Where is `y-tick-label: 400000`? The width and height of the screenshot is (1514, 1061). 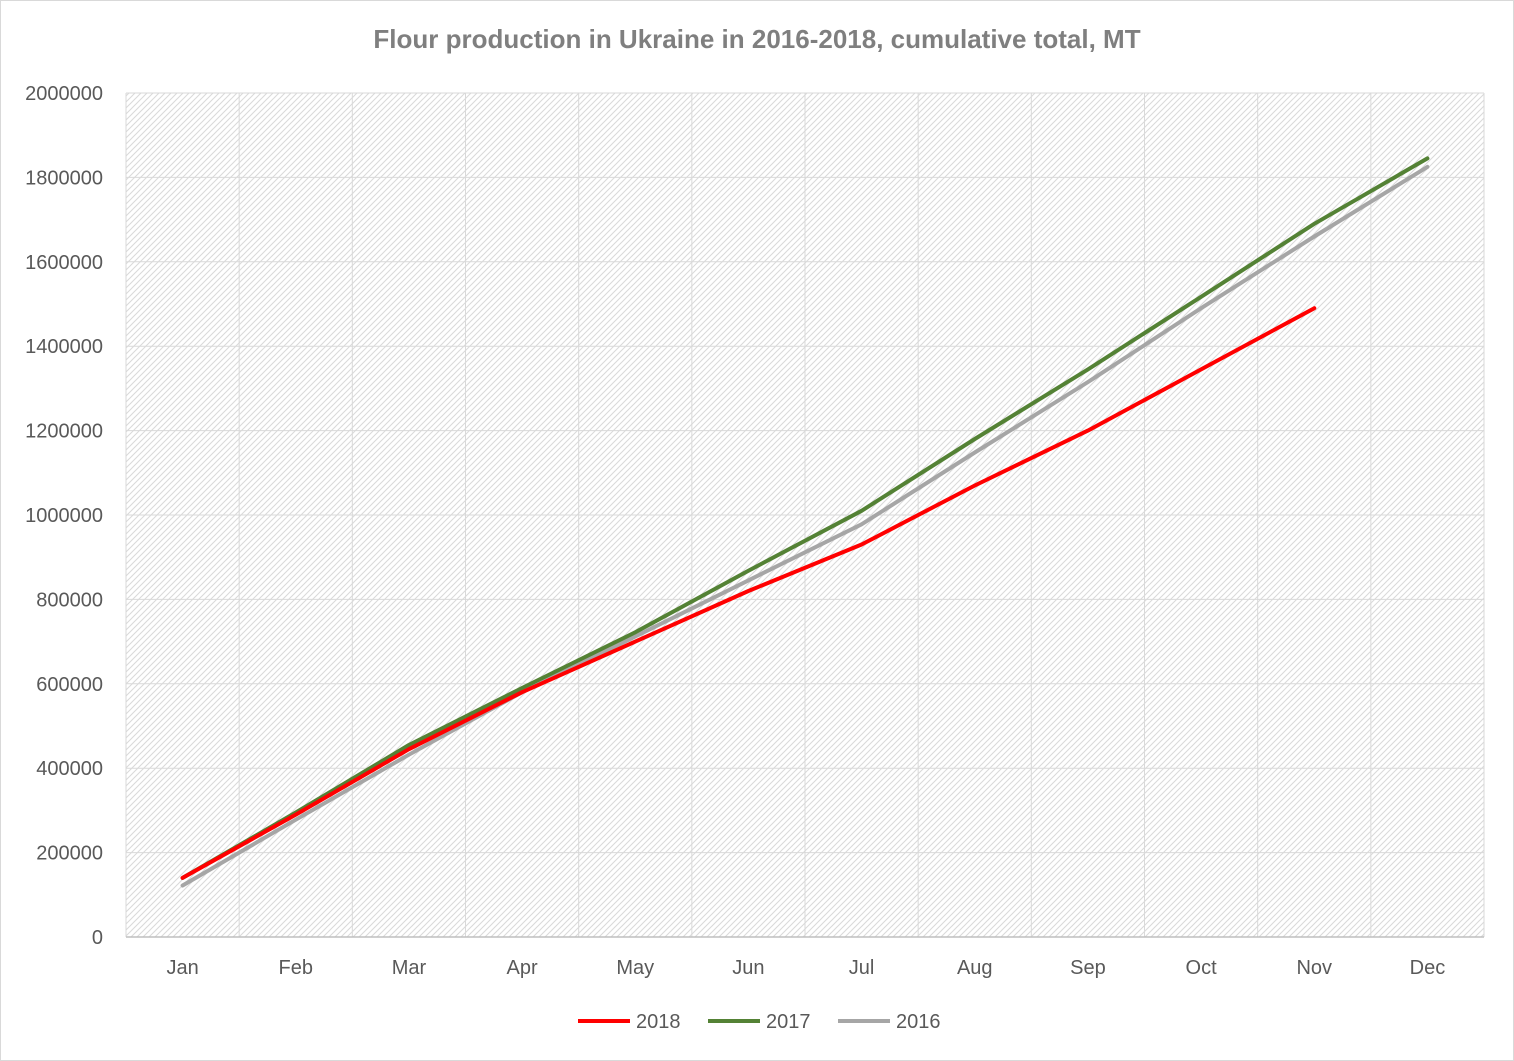
y-tick-label: 400000 is located at coordinates (69, 769).